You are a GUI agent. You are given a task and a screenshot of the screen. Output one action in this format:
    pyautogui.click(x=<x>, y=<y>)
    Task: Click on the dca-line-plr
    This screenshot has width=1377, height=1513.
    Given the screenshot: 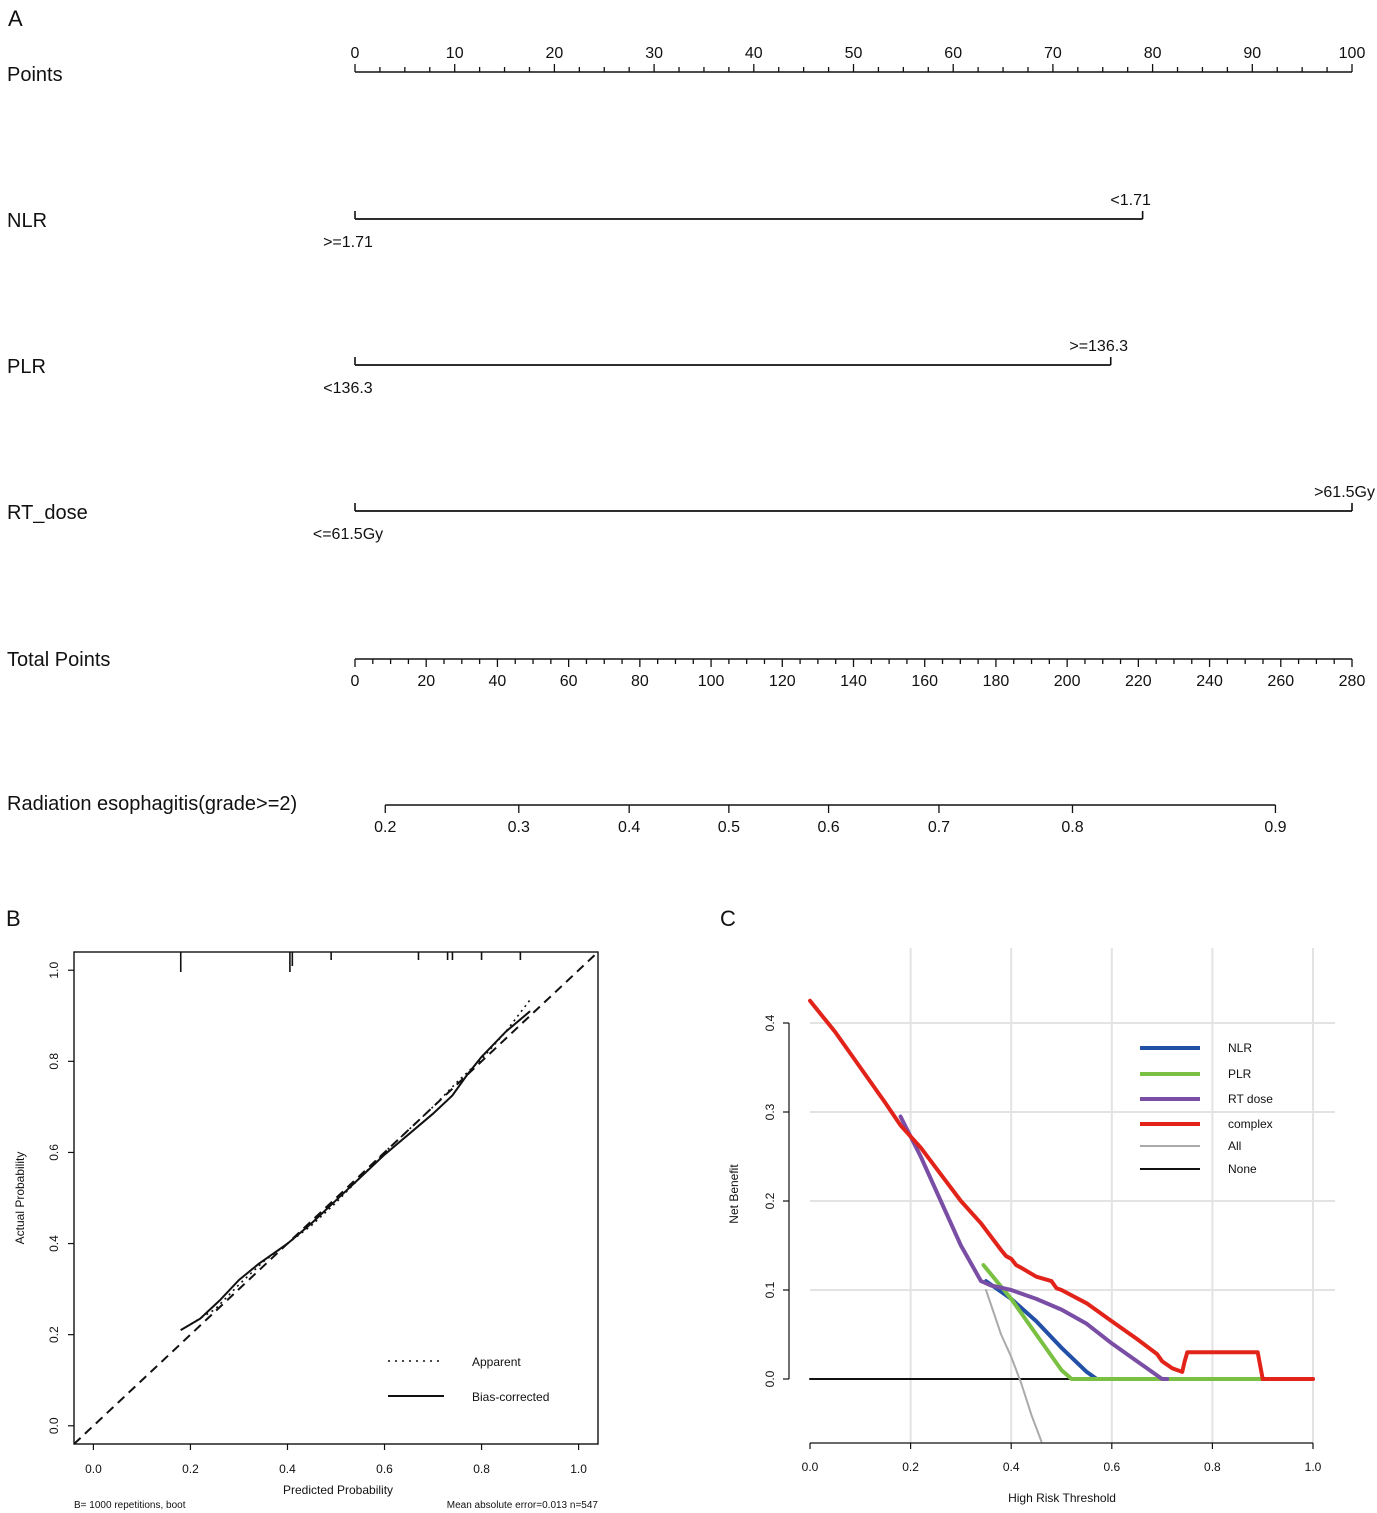 What is the action you would take?
    pyautogui.click(x=1148, y=1322)
    